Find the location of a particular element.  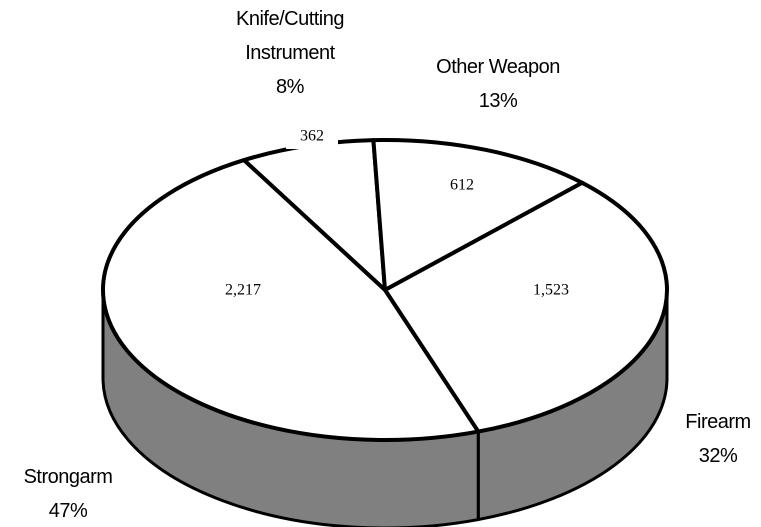

label-box is located at coordinates (312, 137).